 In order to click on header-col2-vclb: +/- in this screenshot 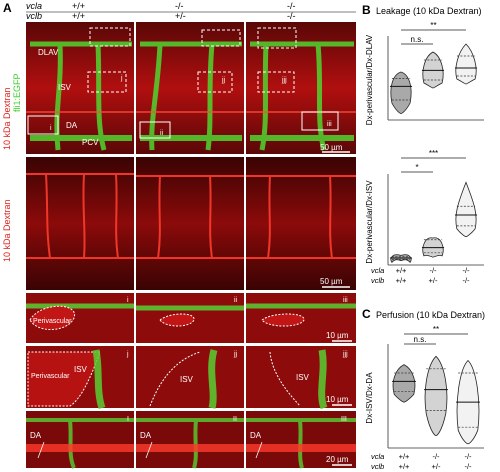, I will do `click(180, 16)`.